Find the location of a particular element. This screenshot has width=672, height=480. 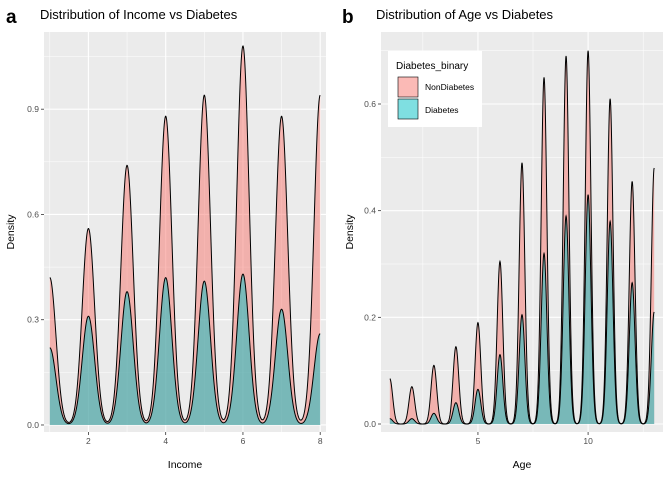

density-line-diabetes is located at coordinates (185, 349).